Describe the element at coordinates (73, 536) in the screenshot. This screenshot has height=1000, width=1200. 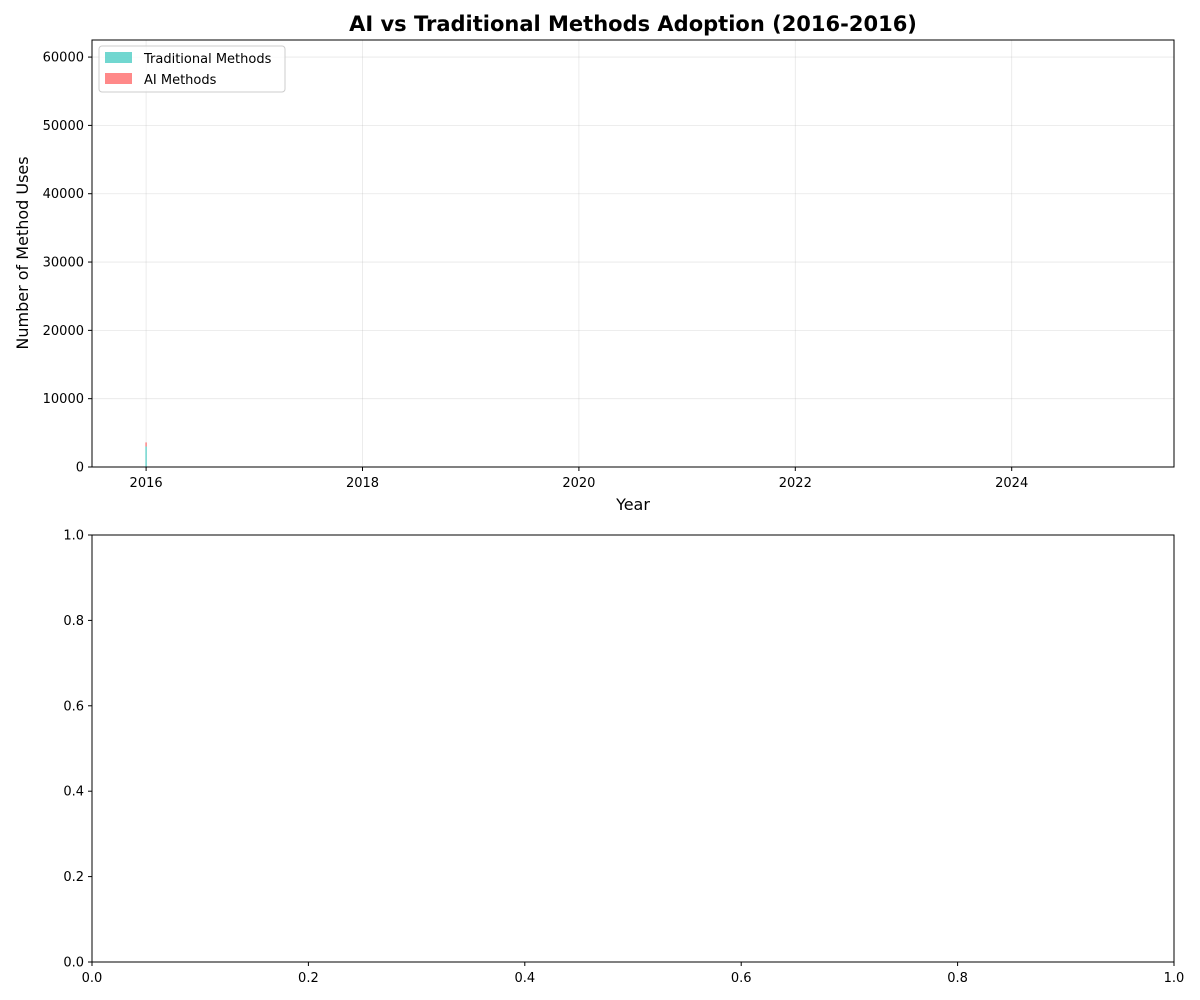
I see `bottom-y-tick-label: 1.0` at that location.